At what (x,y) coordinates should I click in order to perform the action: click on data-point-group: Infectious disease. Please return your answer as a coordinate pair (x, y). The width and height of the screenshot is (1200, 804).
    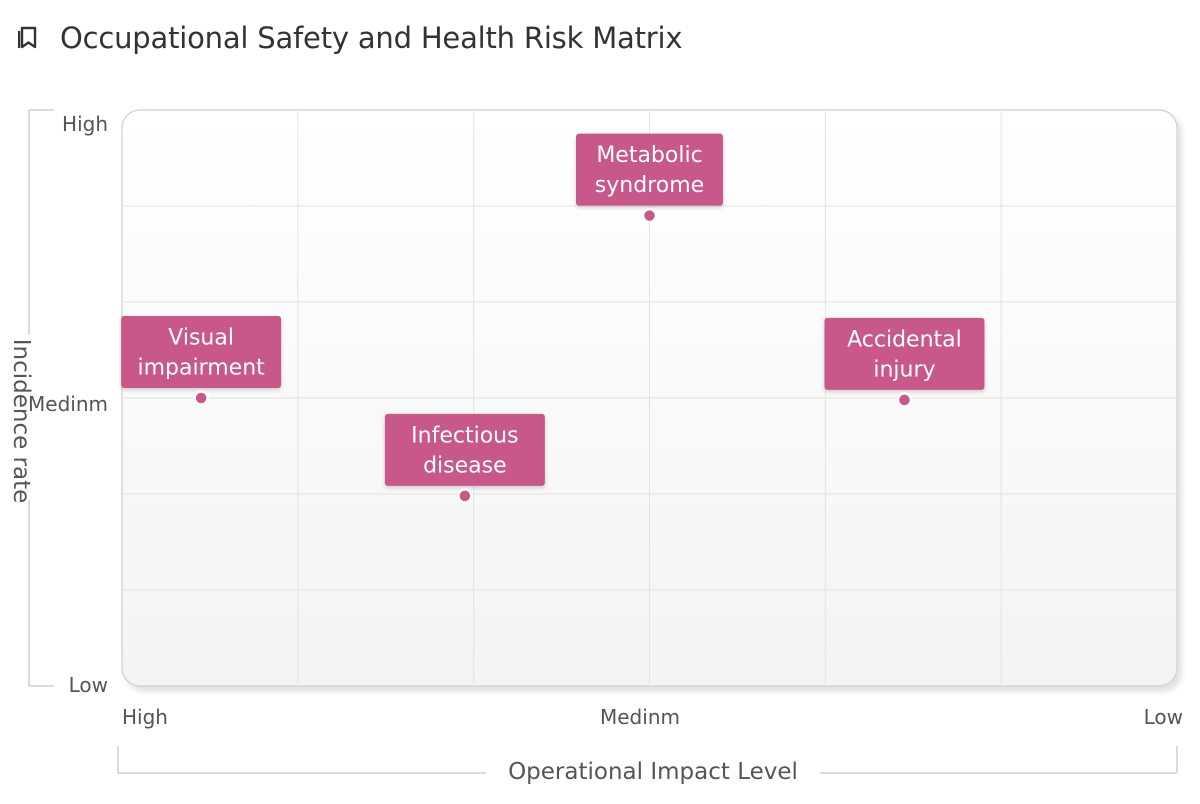
    Looking at the image, I should click on (464, 458).